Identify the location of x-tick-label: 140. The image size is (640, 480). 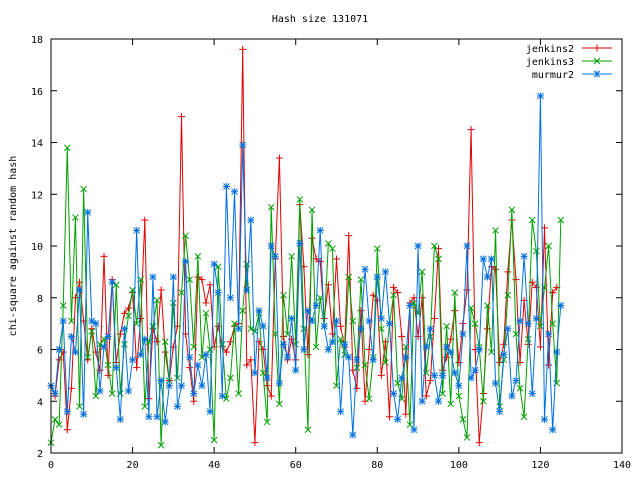
(622, 465).